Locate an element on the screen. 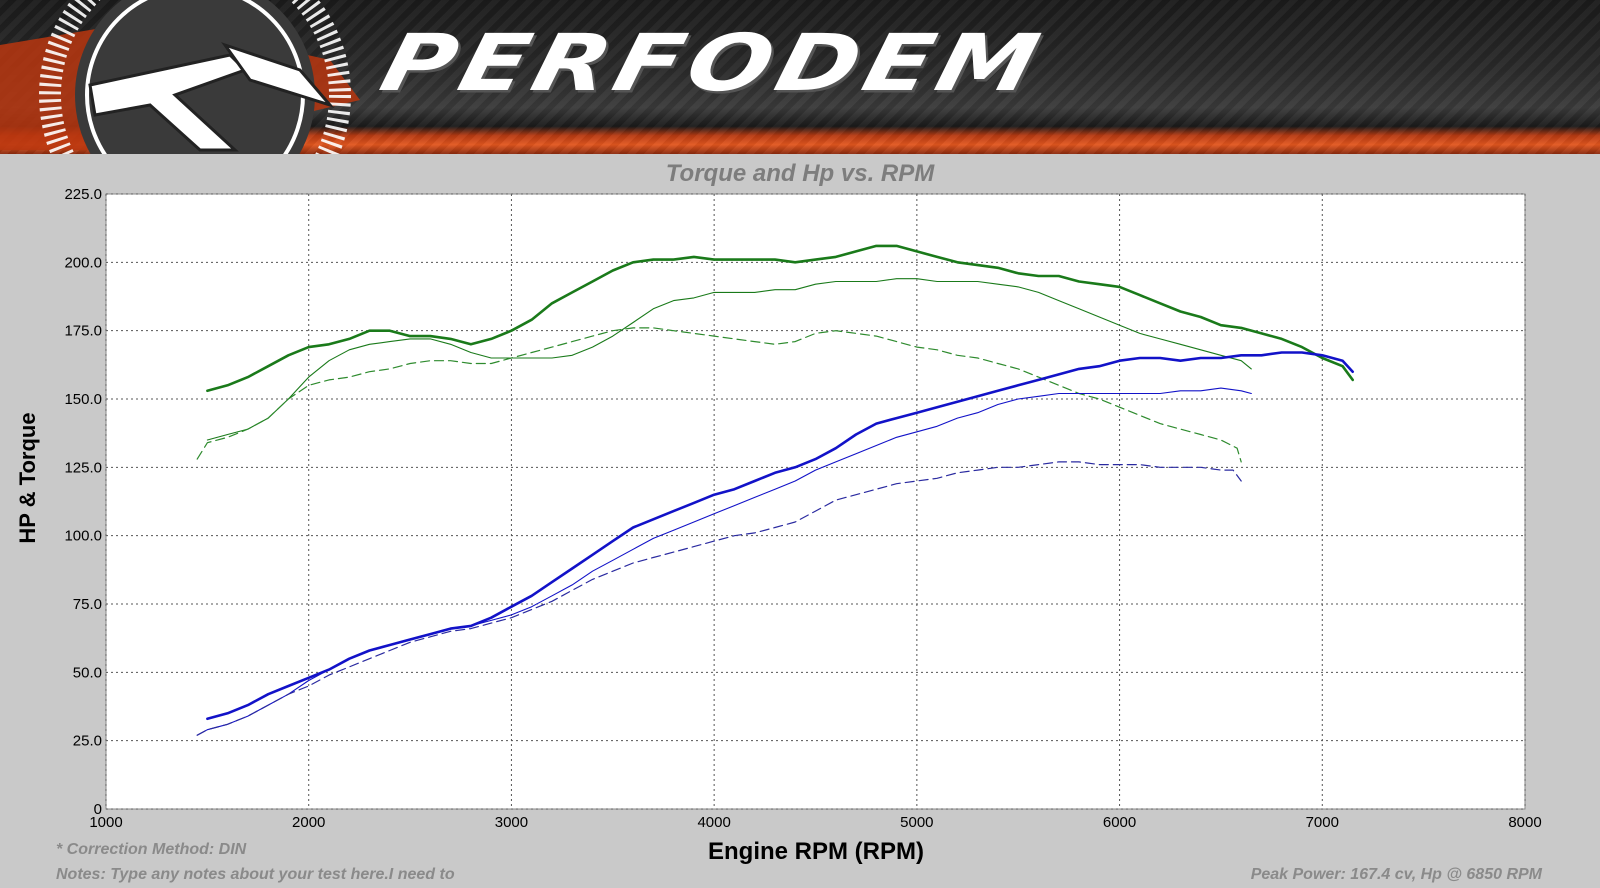 The image size is (1600, 888). x-tick-label: 4000 is located at coordinates (713, 822).